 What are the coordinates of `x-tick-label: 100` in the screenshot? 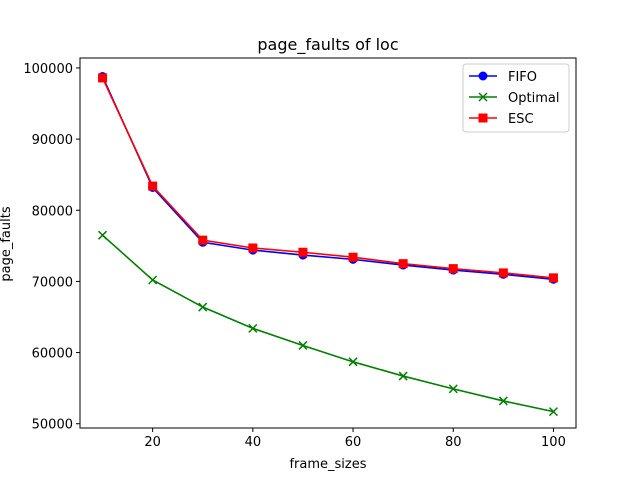 It's located at (553, 442).